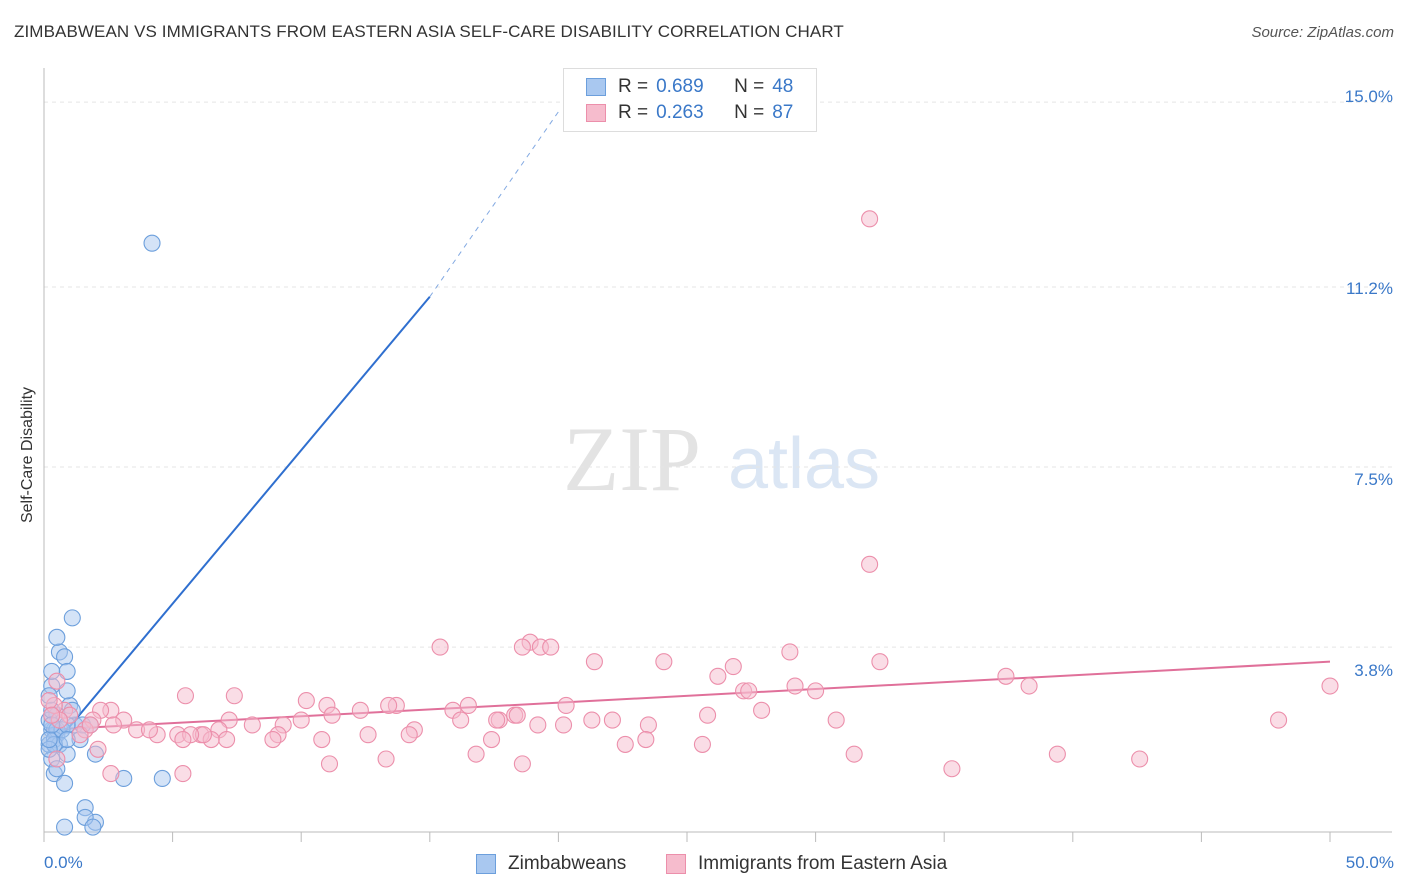  I want to click on x-ticks, so click(687, 837).